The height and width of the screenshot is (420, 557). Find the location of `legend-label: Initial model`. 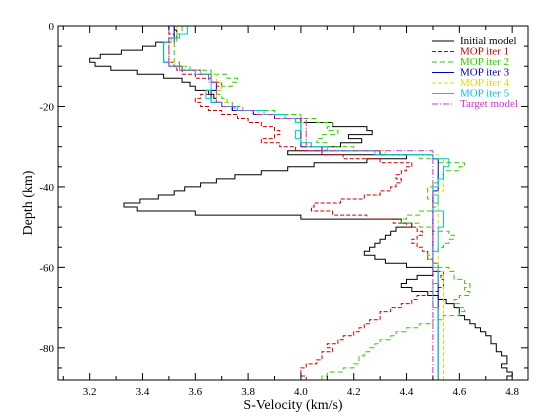

legend-label: Initial model is located at coordinates (488, 41).